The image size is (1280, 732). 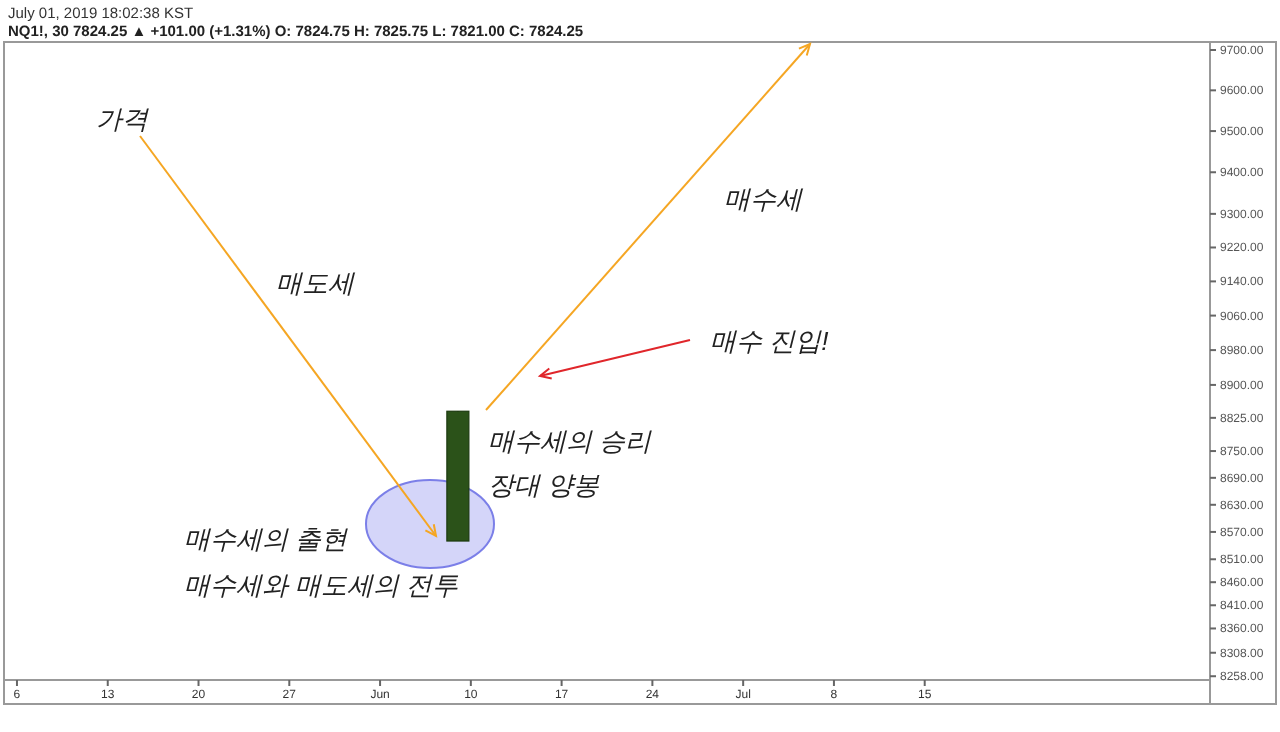 What do you see at coordinates (316, 283) in the screenshot?
I see `annotation: 매도세` at bounding box center [316, 283].